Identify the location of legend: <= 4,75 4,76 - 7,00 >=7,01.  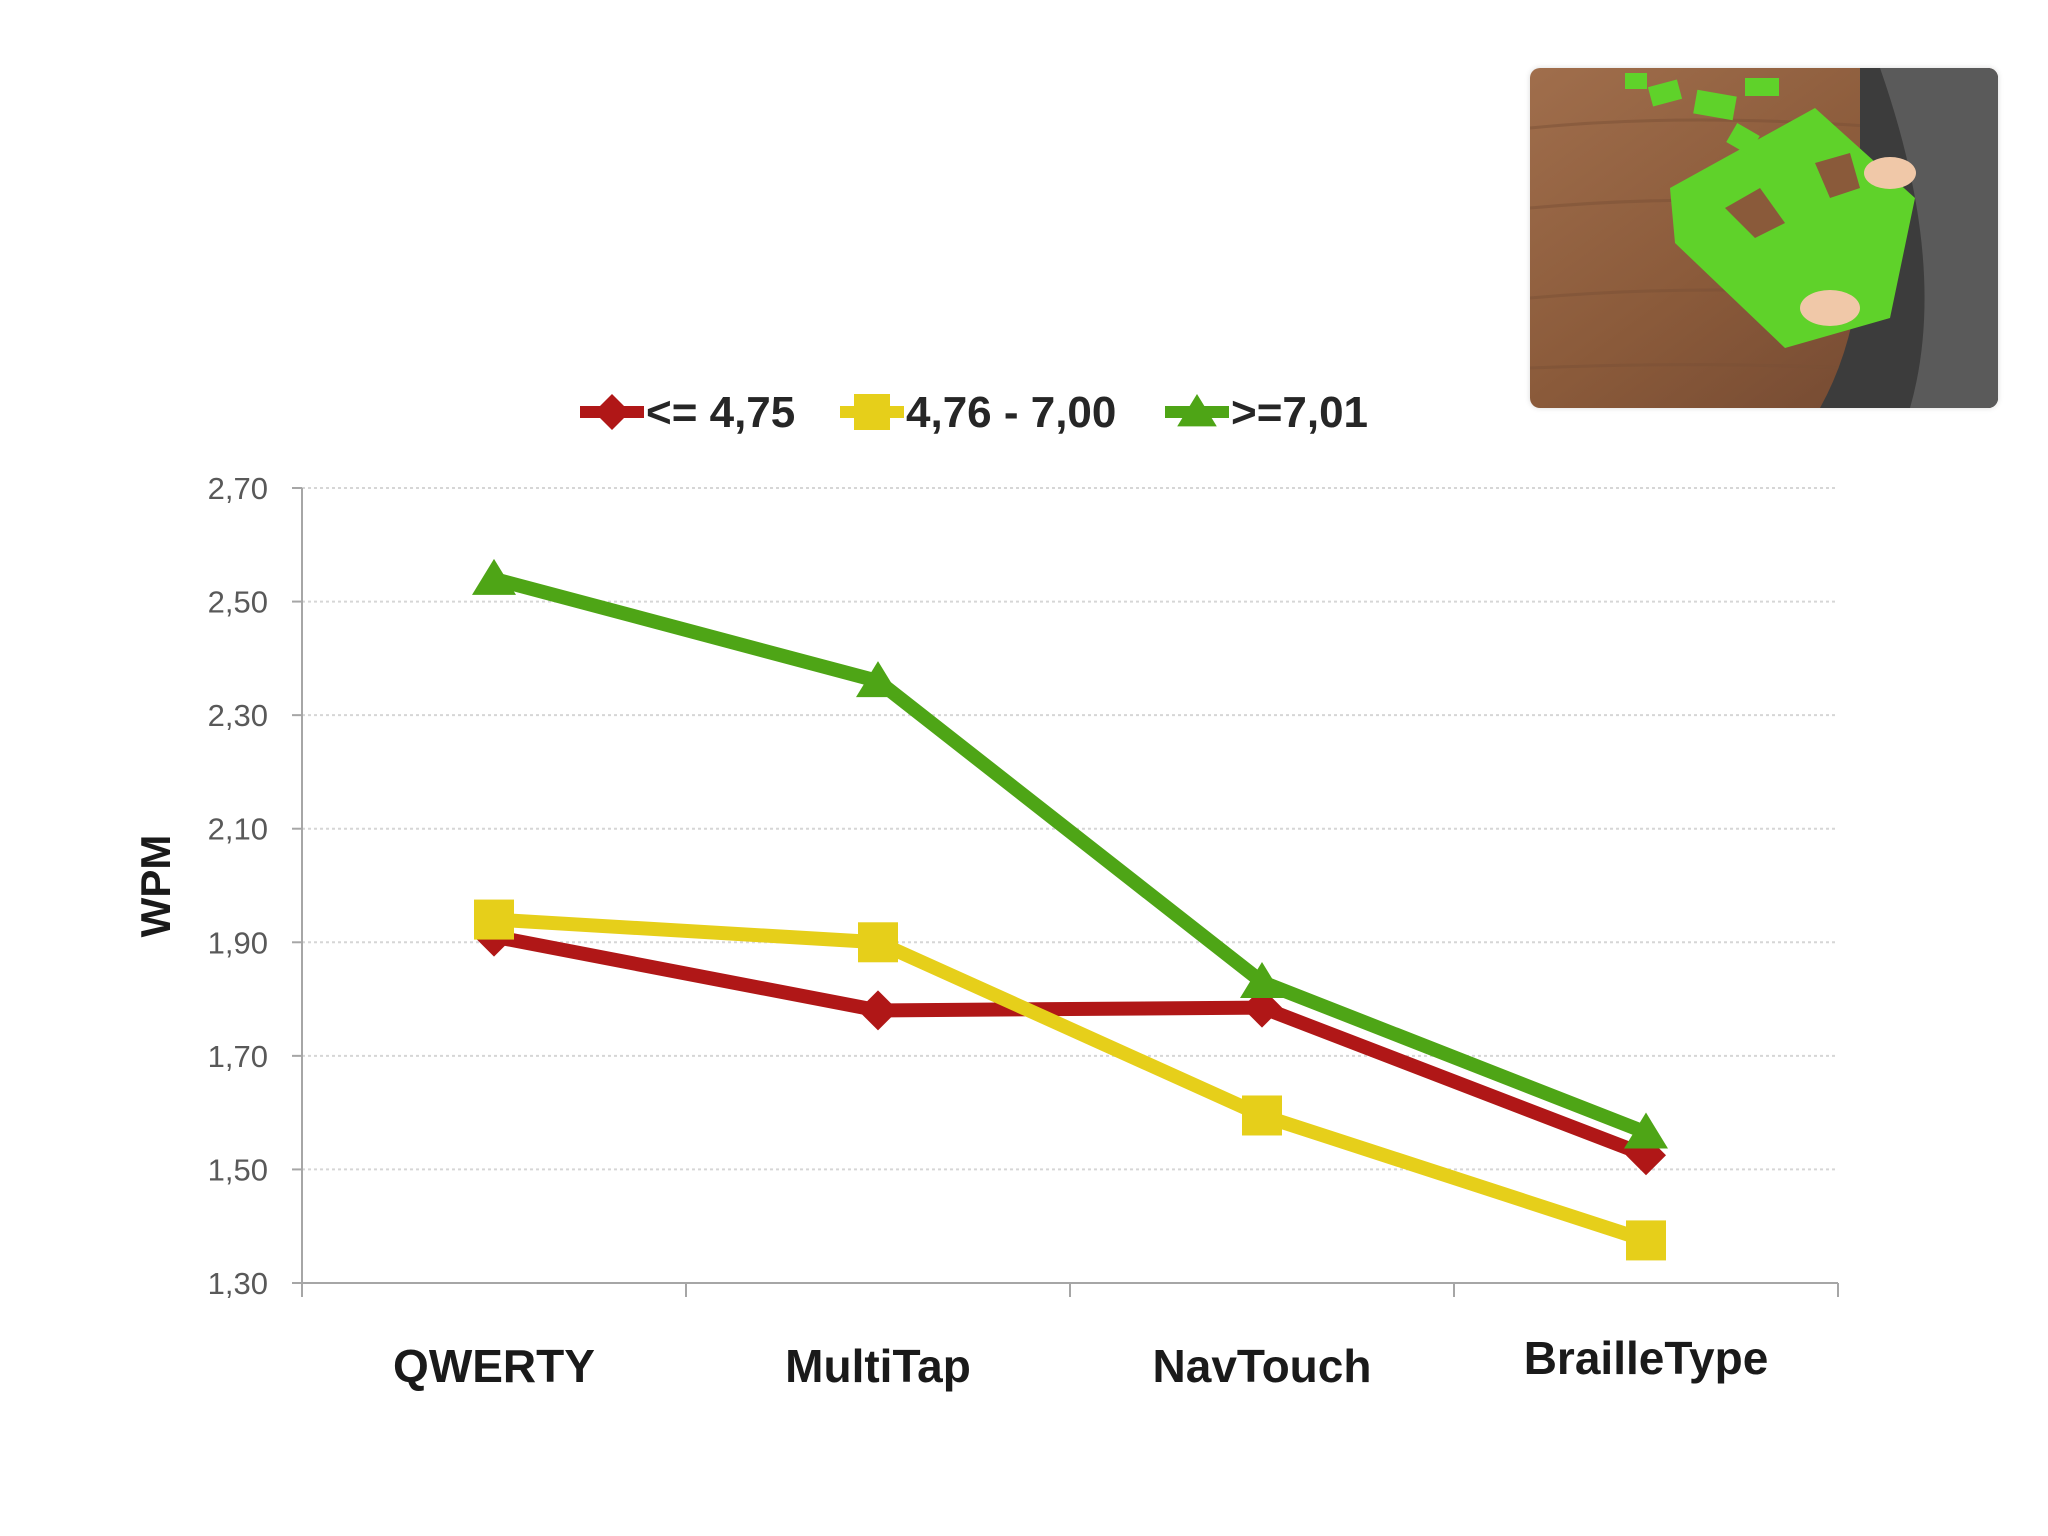
(974, 412).